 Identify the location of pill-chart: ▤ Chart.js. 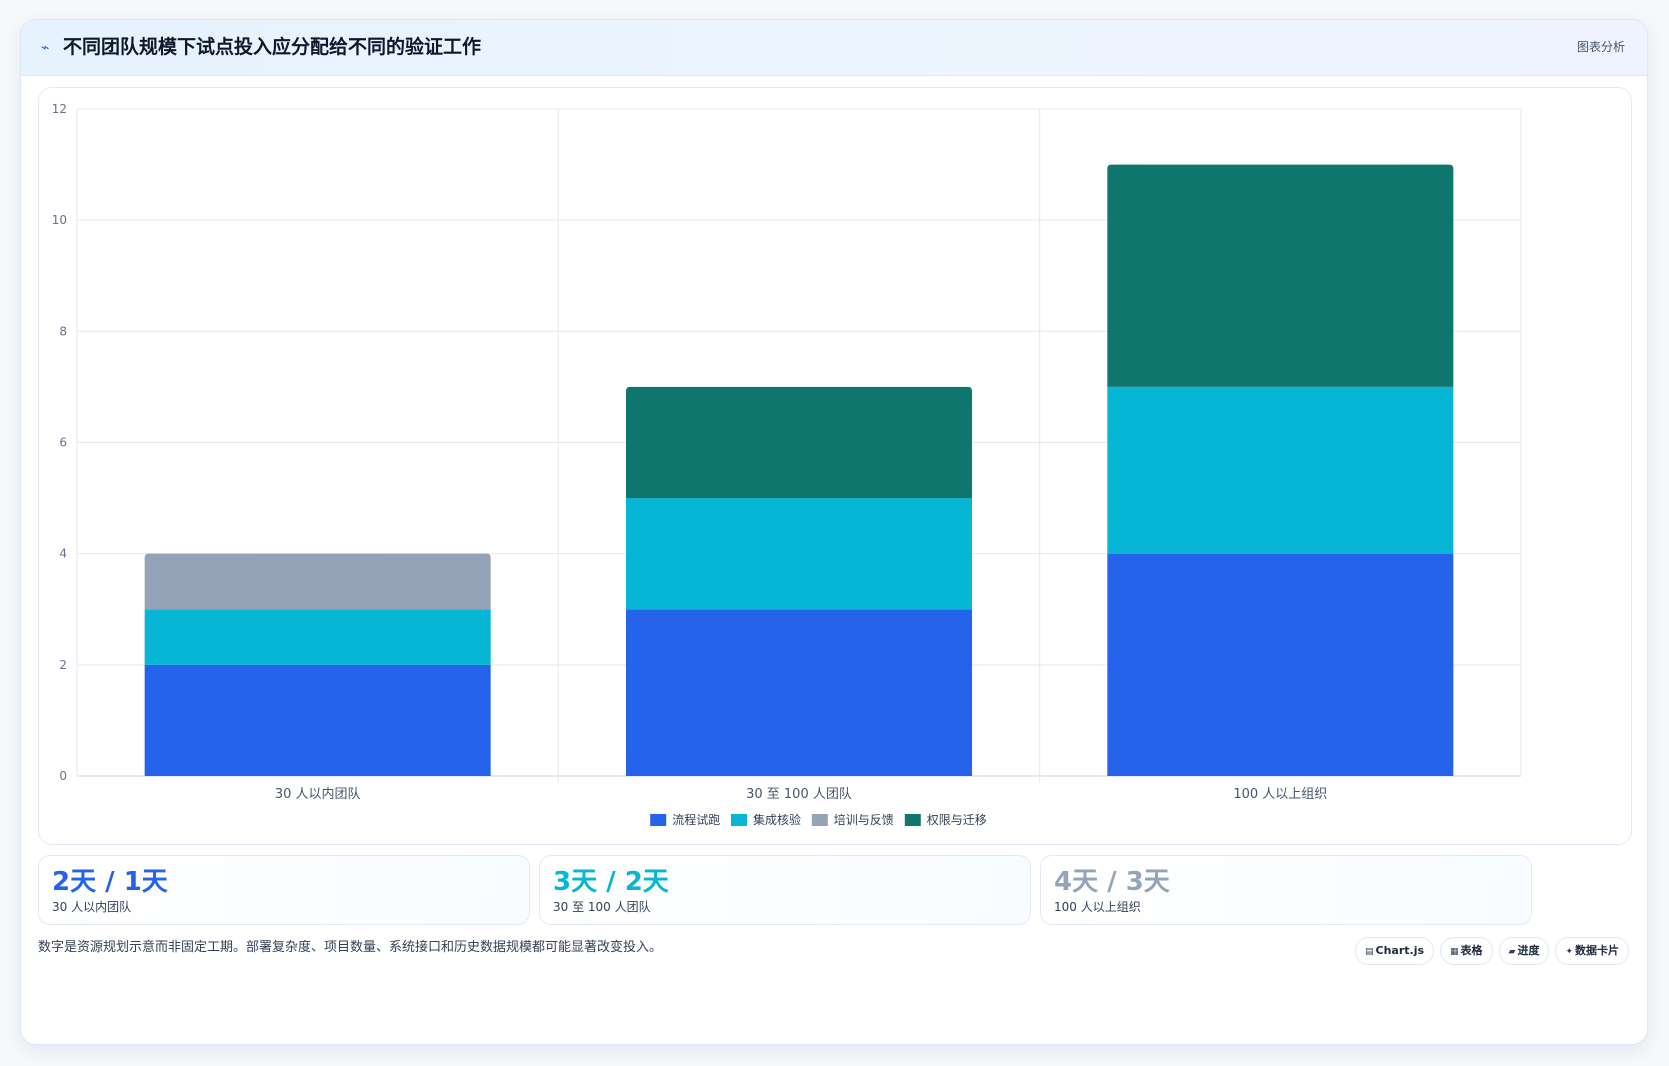
(1394, 951).